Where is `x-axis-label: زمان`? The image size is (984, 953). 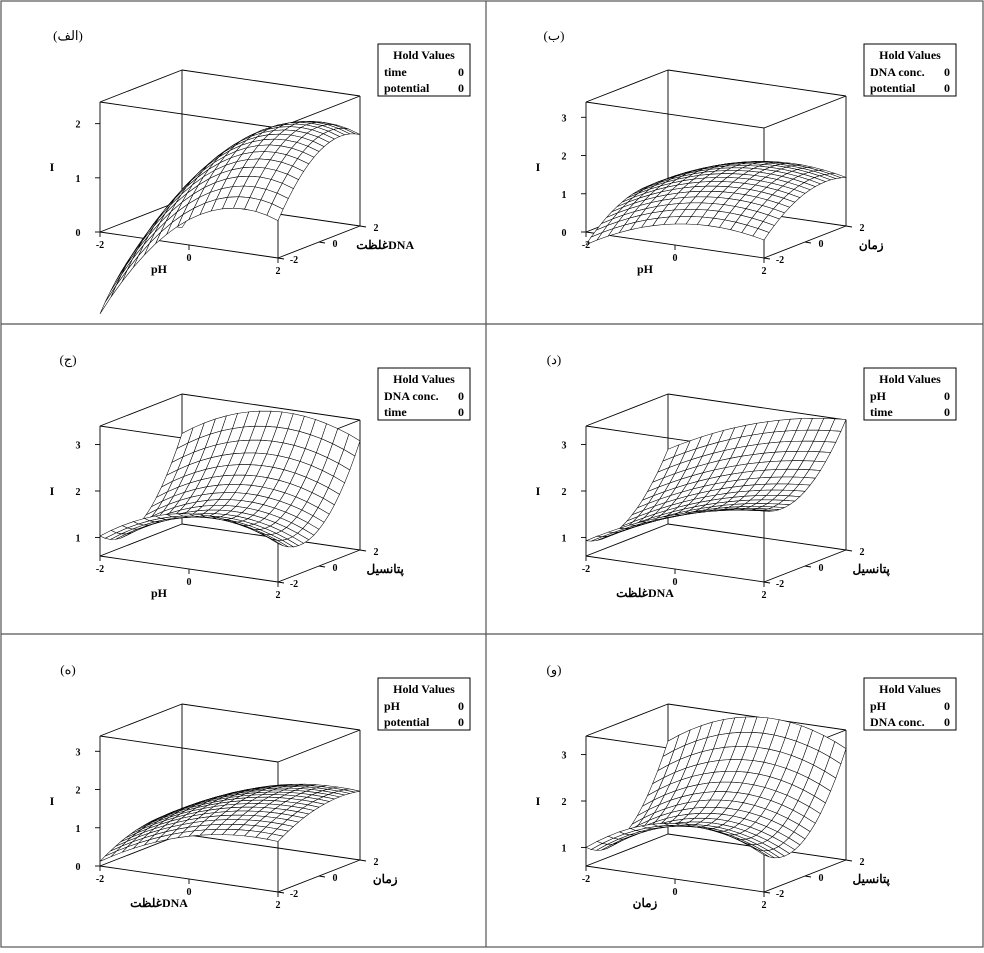
x-axis-label: زمان is located at coordinates (645, 903).